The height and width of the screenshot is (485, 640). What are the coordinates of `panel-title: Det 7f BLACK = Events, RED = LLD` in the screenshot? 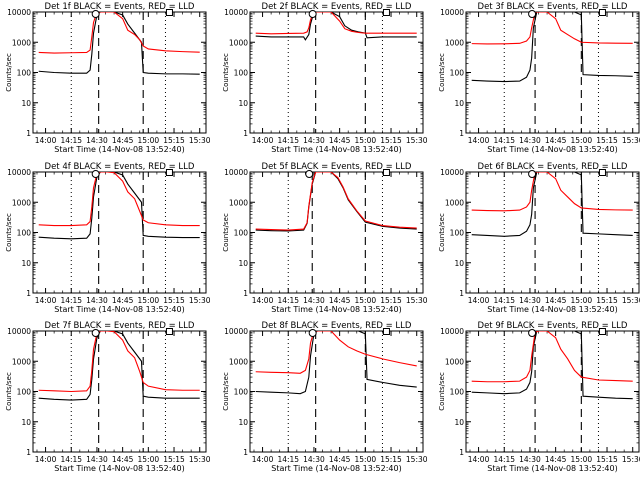 It's located at (120, 326).